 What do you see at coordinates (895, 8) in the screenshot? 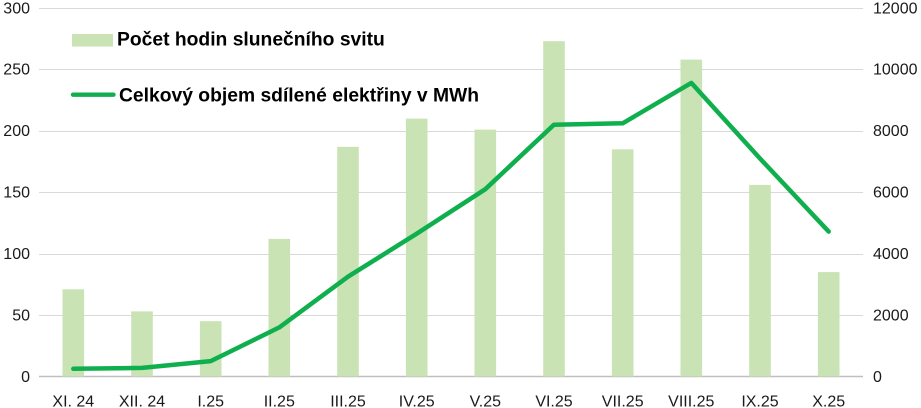
I see `svg-text: 12000` at bounding box center [895, 8].